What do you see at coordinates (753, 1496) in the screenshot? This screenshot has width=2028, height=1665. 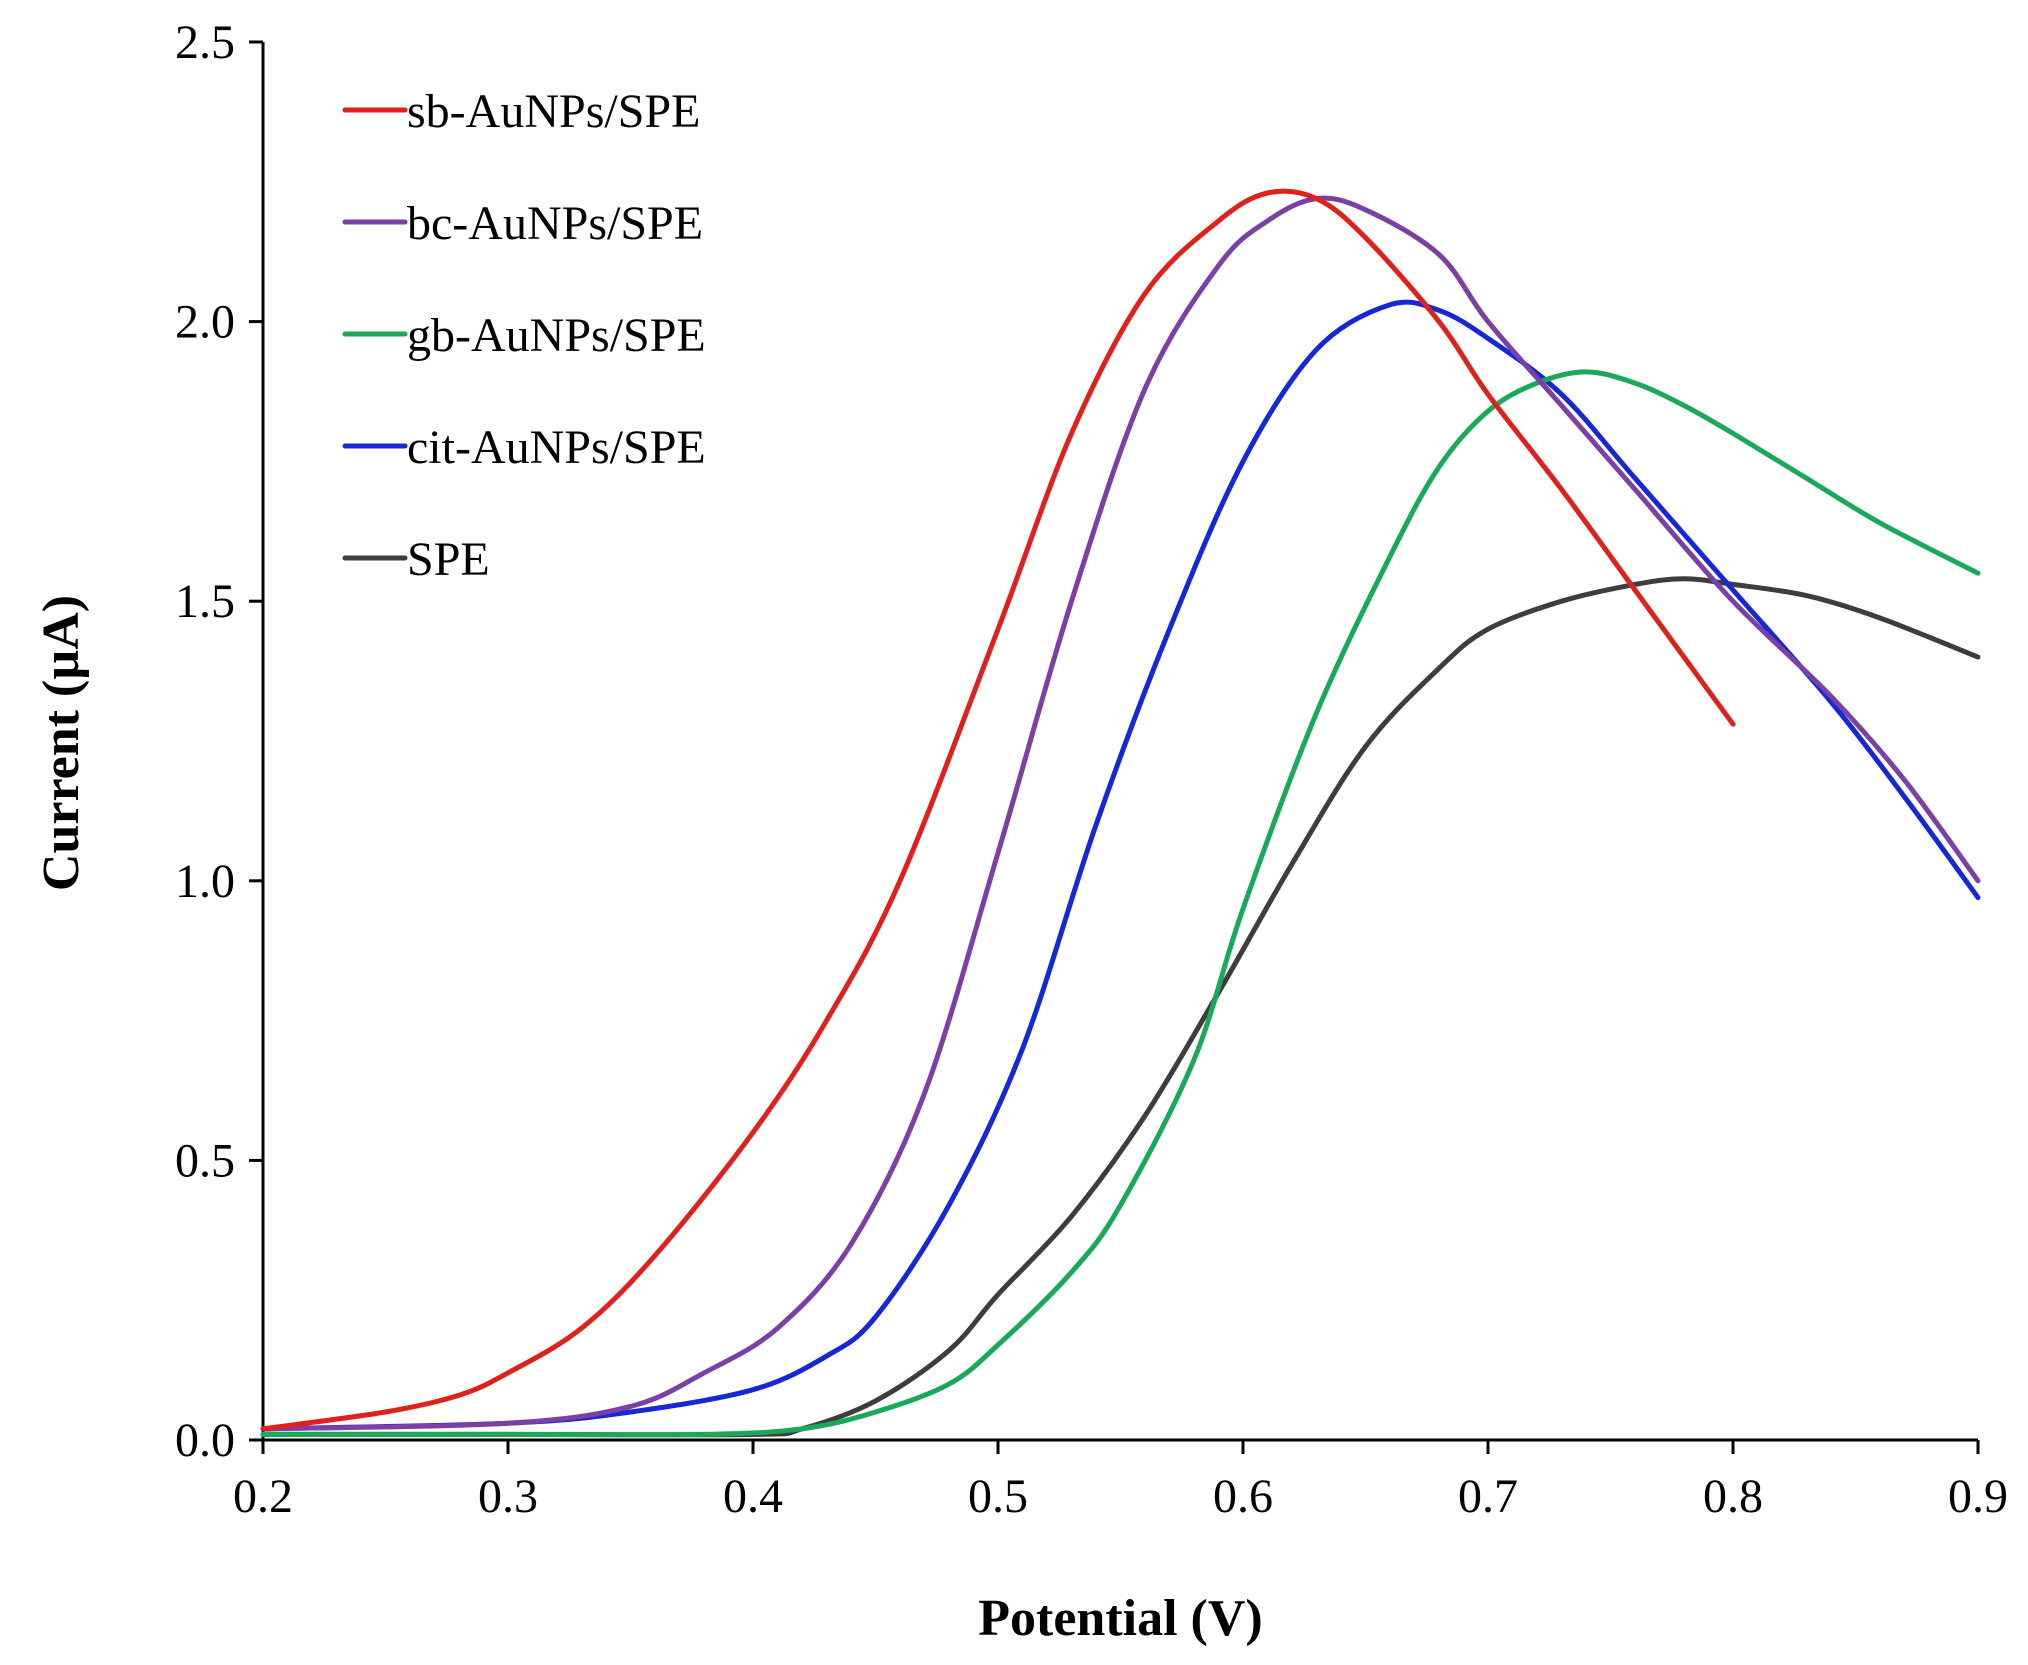 I see `x-tick-label: 0.4` at bounding box center [753, 1496].